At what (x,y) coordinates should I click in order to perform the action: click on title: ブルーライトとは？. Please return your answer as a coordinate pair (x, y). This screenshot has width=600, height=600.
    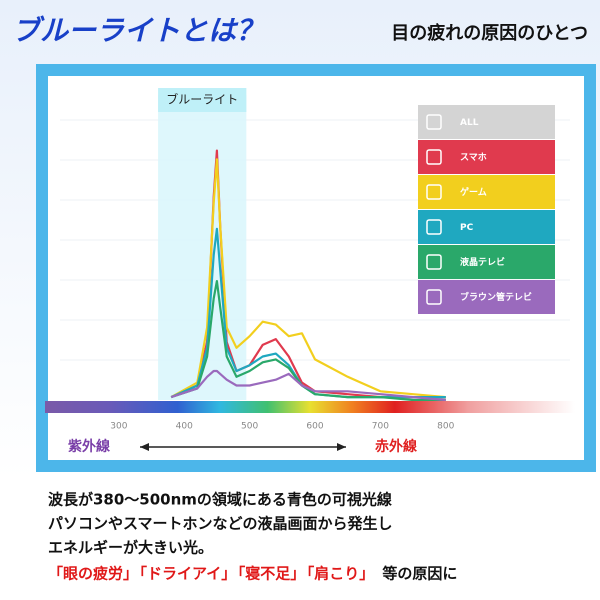
    Looking at the image, I should click on (138, 30).